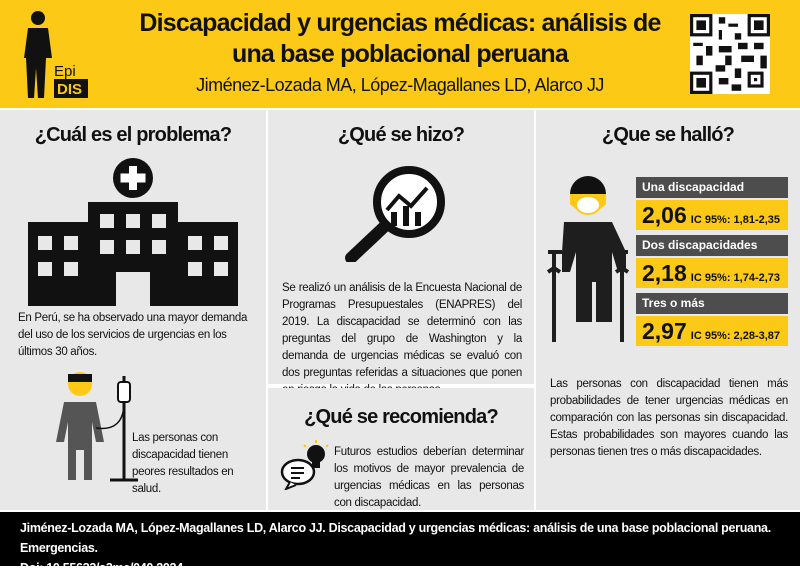 The height and width of the screenshot is (578, 800). I want to click on magnifier-chart-icon, so click(395, 214).